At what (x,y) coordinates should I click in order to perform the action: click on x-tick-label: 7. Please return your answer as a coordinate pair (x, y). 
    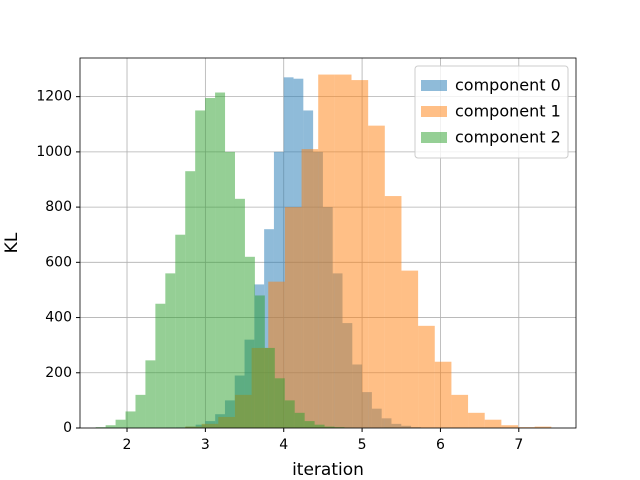
    Looking at the image, I should click on (518, 445).